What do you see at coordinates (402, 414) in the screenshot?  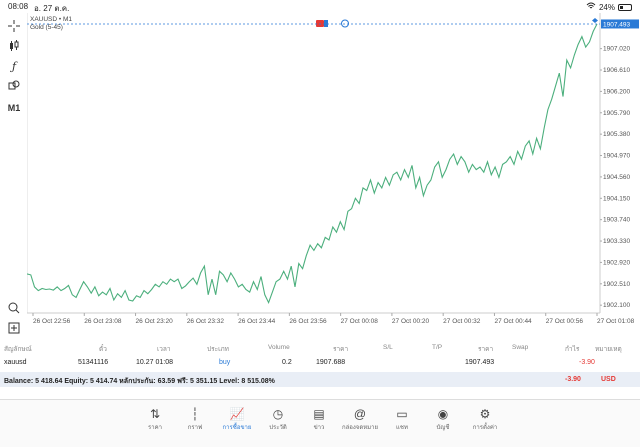 I see `chat-icon: ▭` at bounding box center [402, 414].